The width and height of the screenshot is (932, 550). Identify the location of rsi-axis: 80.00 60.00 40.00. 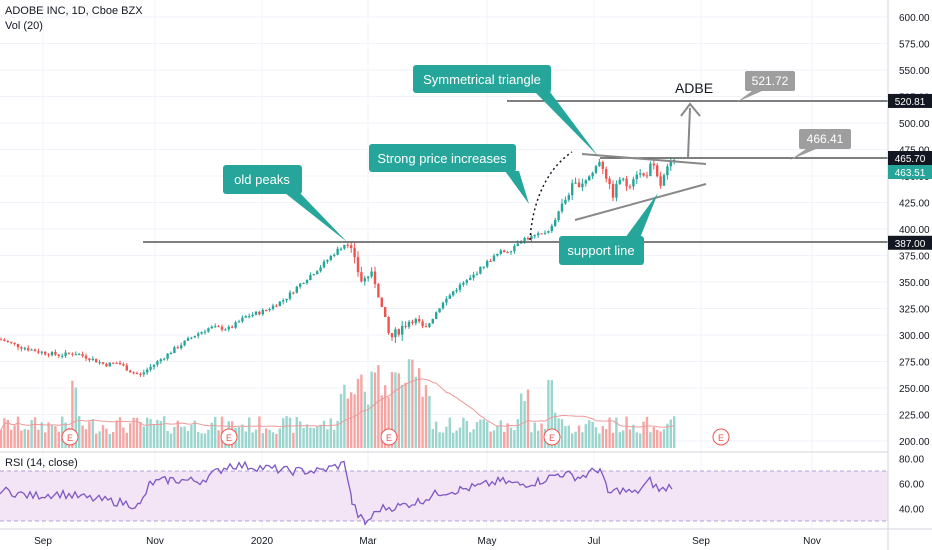
(911, 485).